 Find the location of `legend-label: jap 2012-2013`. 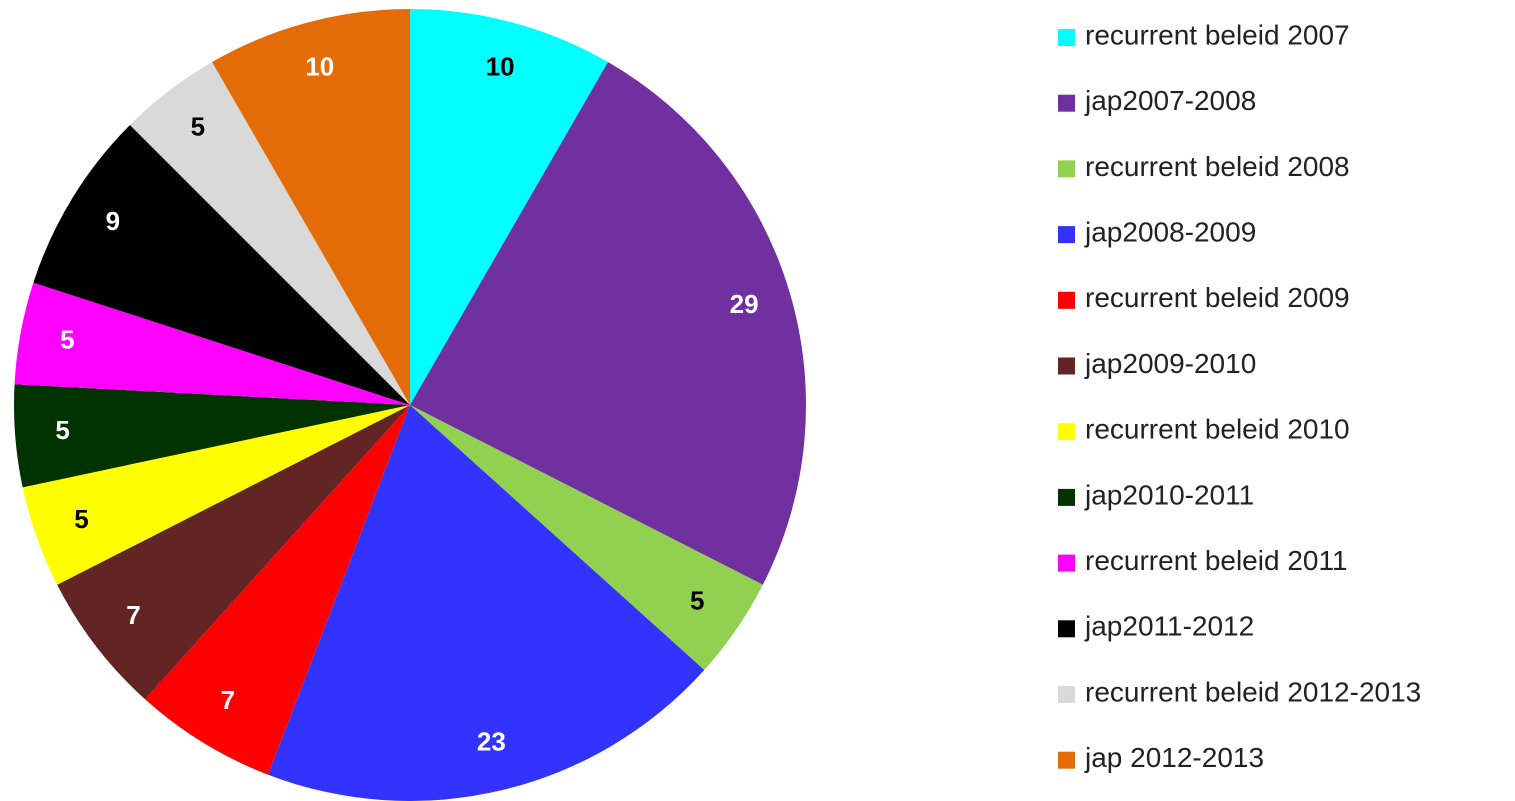

legend-label: jap 2012-2013 is located at coordinates (1174, 757).